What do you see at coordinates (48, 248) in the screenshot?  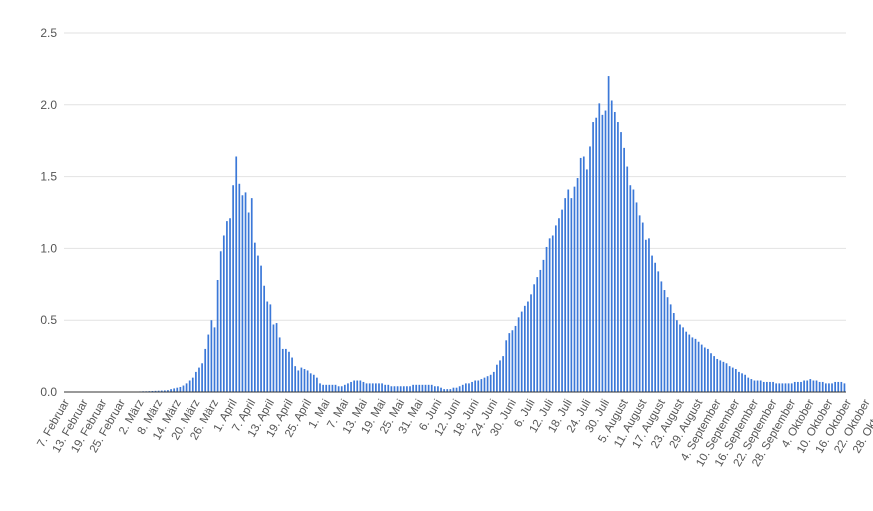 I see `y-tick-label: 1.0` at bounding box center [48, 248].